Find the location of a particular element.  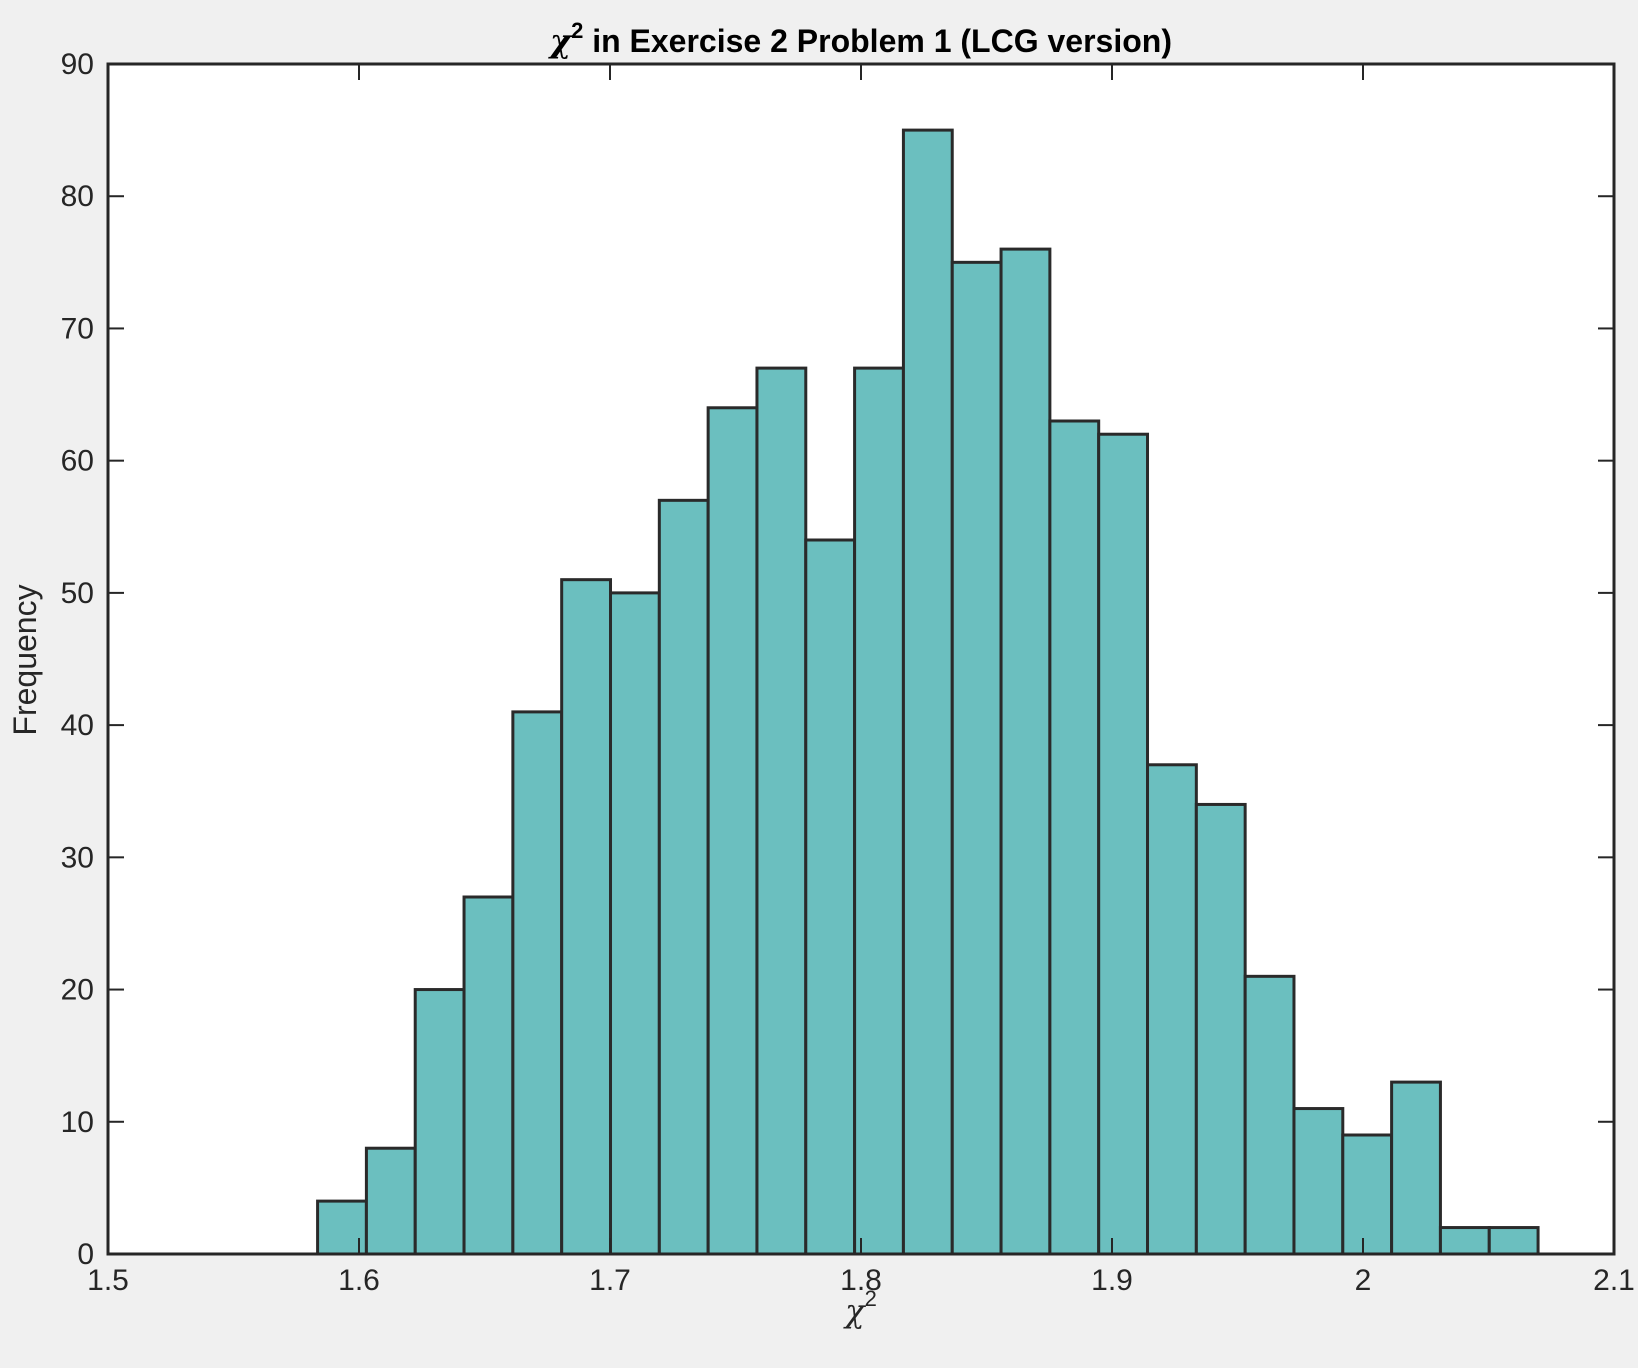

y-tick-label: 30 is located at coordinates (77, 857).